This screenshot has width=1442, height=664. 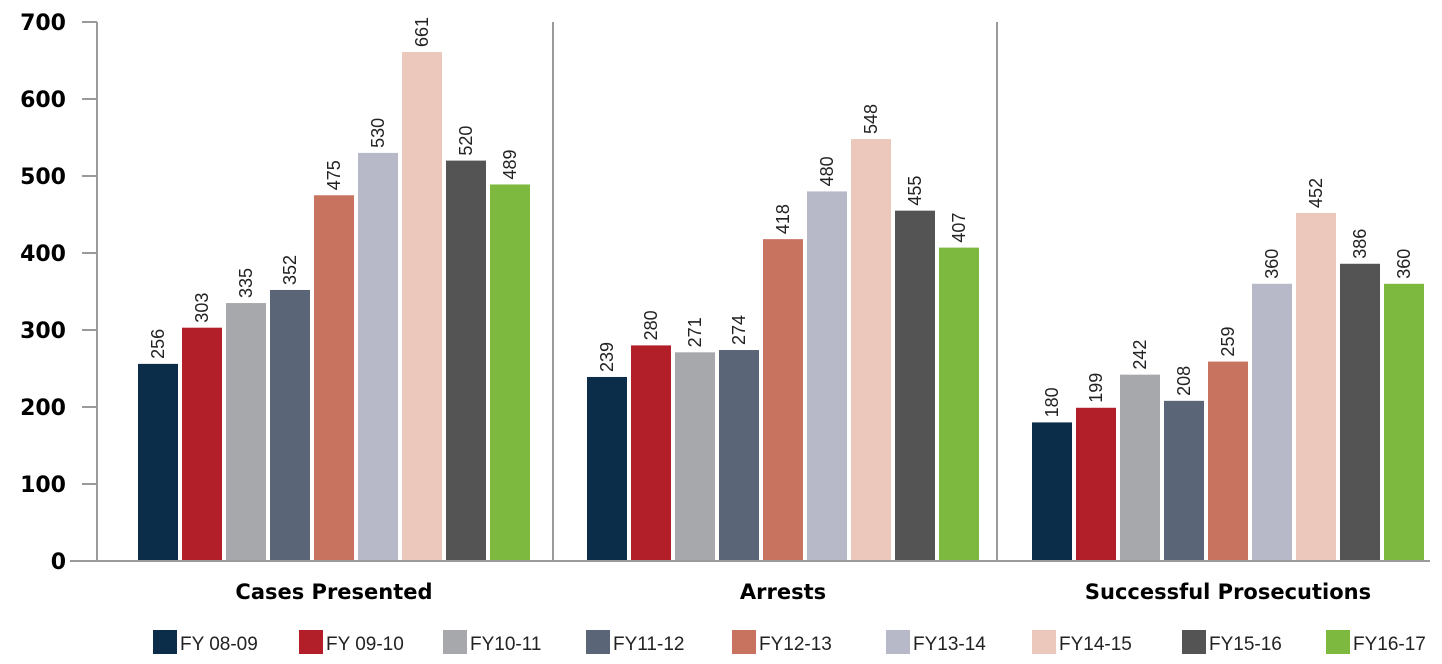 I want to click on legend-label: FY 09-10, so click(x=365, y=644).